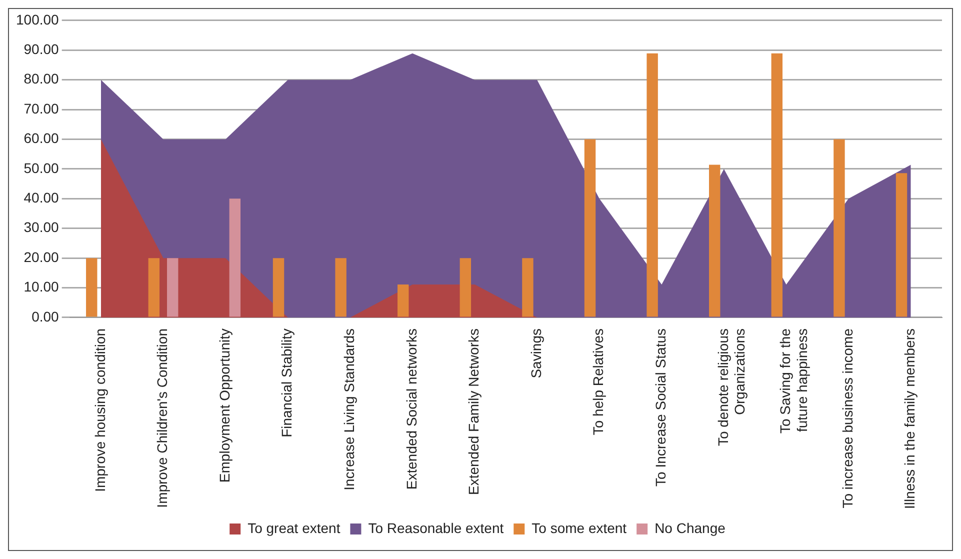  What do you see at coordinates (294, 528) in the screenshot?
I see `legend-label: To great extent` at bounding box center [294, 528].